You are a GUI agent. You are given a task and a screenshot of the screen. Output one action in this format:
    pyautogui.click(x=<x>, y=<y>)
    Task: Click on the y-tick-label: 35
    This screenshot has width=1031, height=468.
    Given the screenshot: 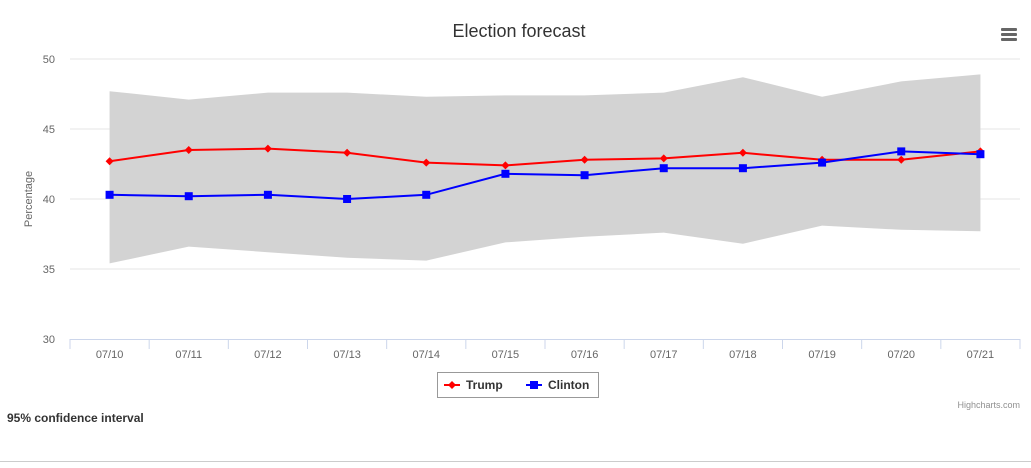 What is the action you would take?
    pyautogui.click(x=49, y=270)
    